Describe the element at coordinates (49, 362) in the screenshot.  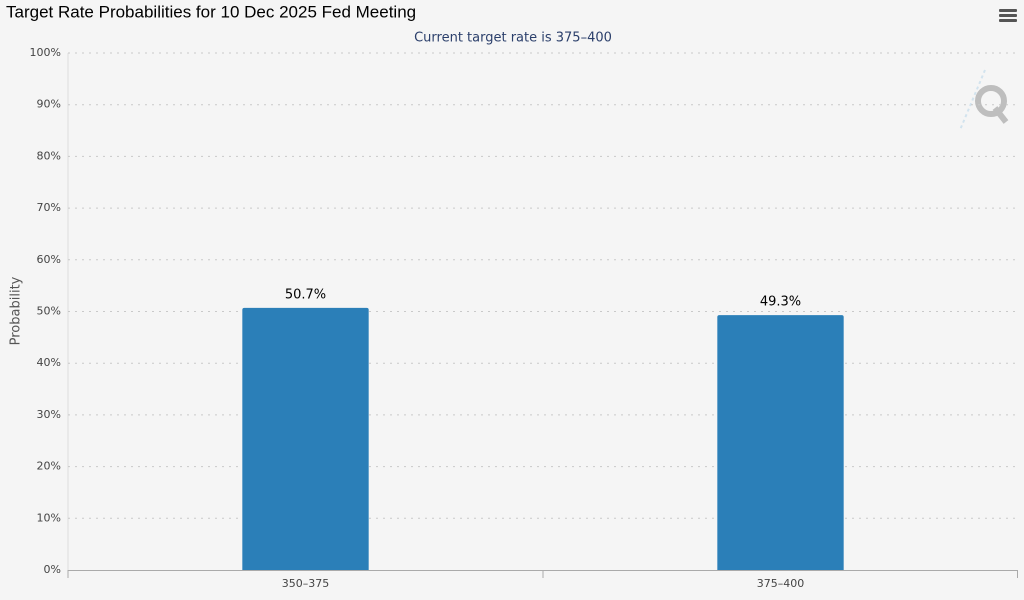
I see `y-tick-label: 40%` at that location.